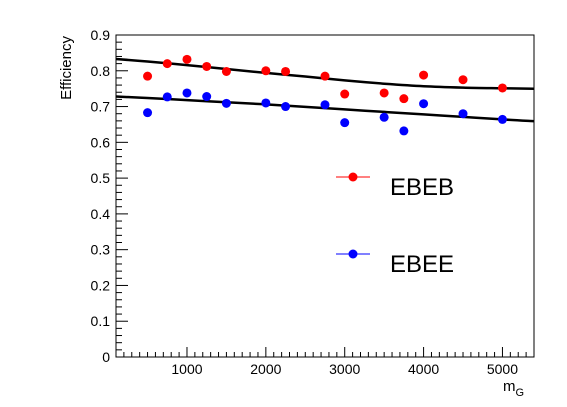 The width and height of the screenshot is (567, 407). I want to click on y-tick-label: 0.2, so click(101, 285).